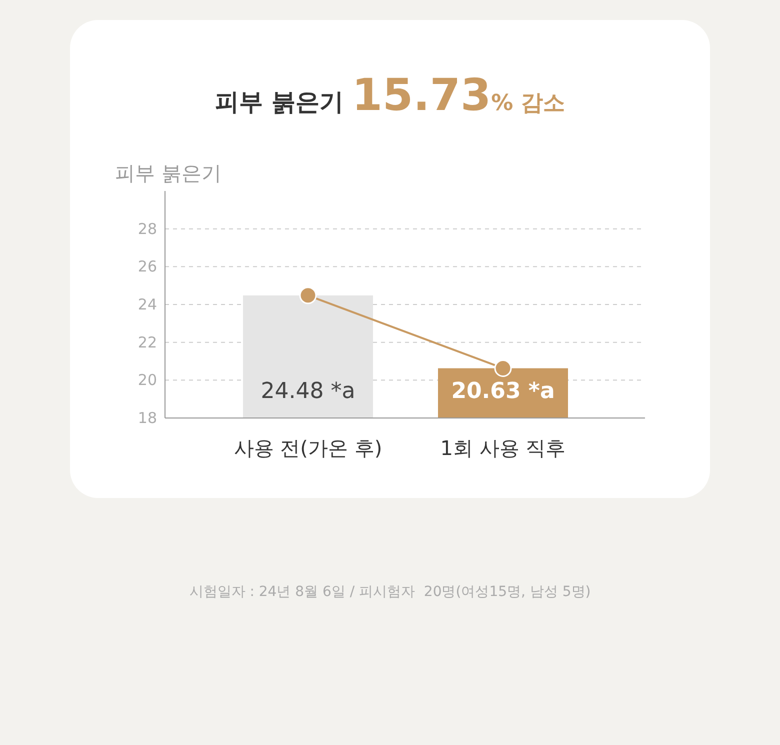 The image size is (780, 745). What do you see at coordinates (308, 448) in the screenshot?
I see `x-tick-label: 사용 전(가온 후)` at bounding box center [308, 448].